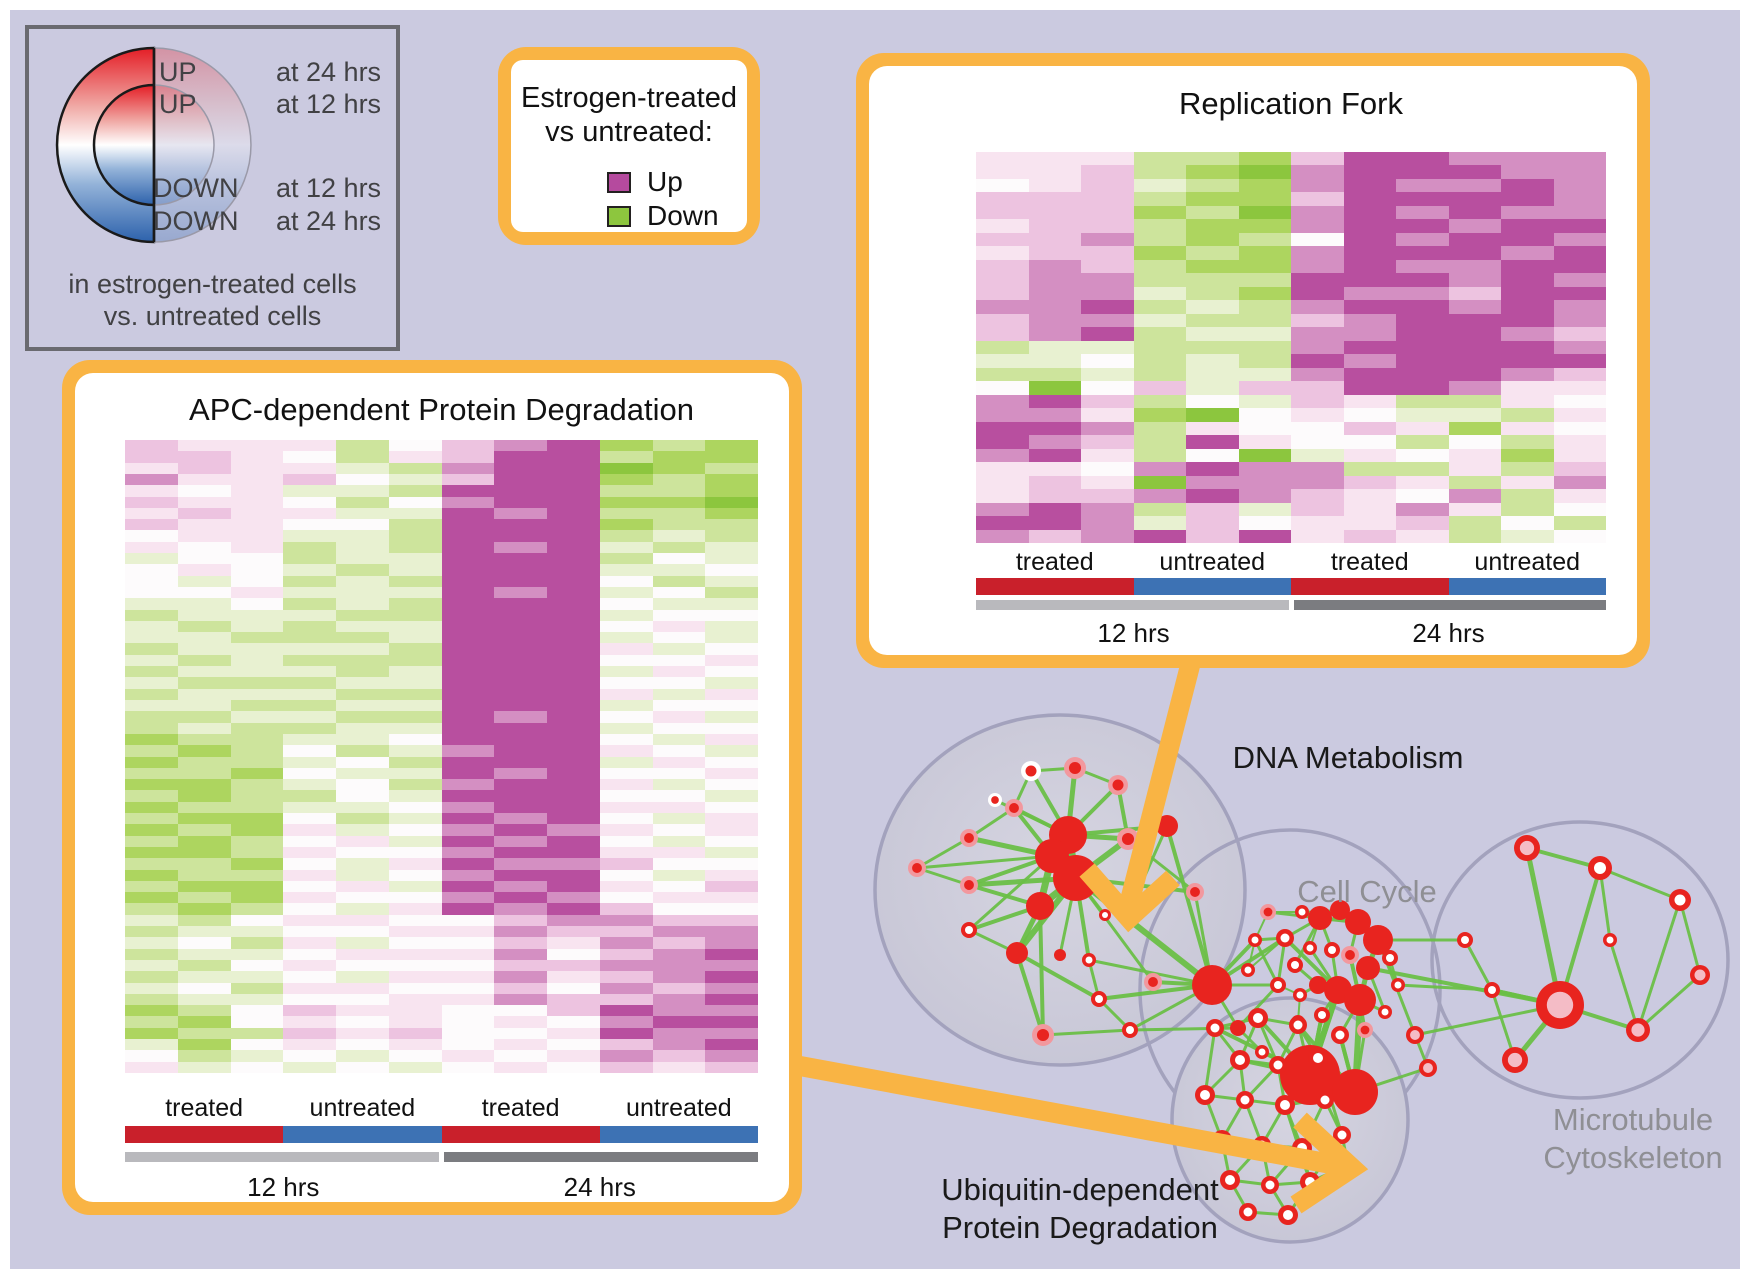  I want to click on heatmap-cell-r25-c2, so click(1107, 496).